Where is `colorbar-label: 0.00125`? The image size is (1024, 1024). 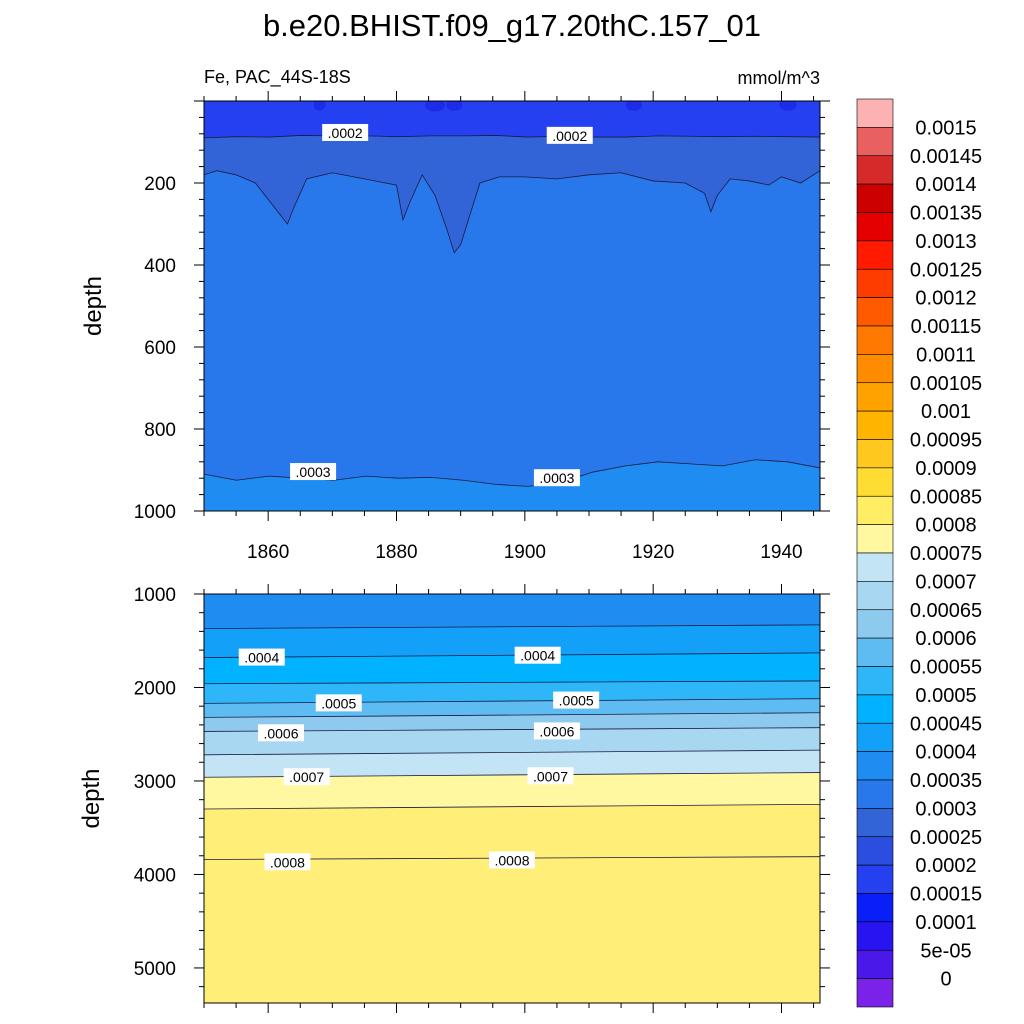
colorbar-label: 0.00125 is located at coordinates (946, 270).